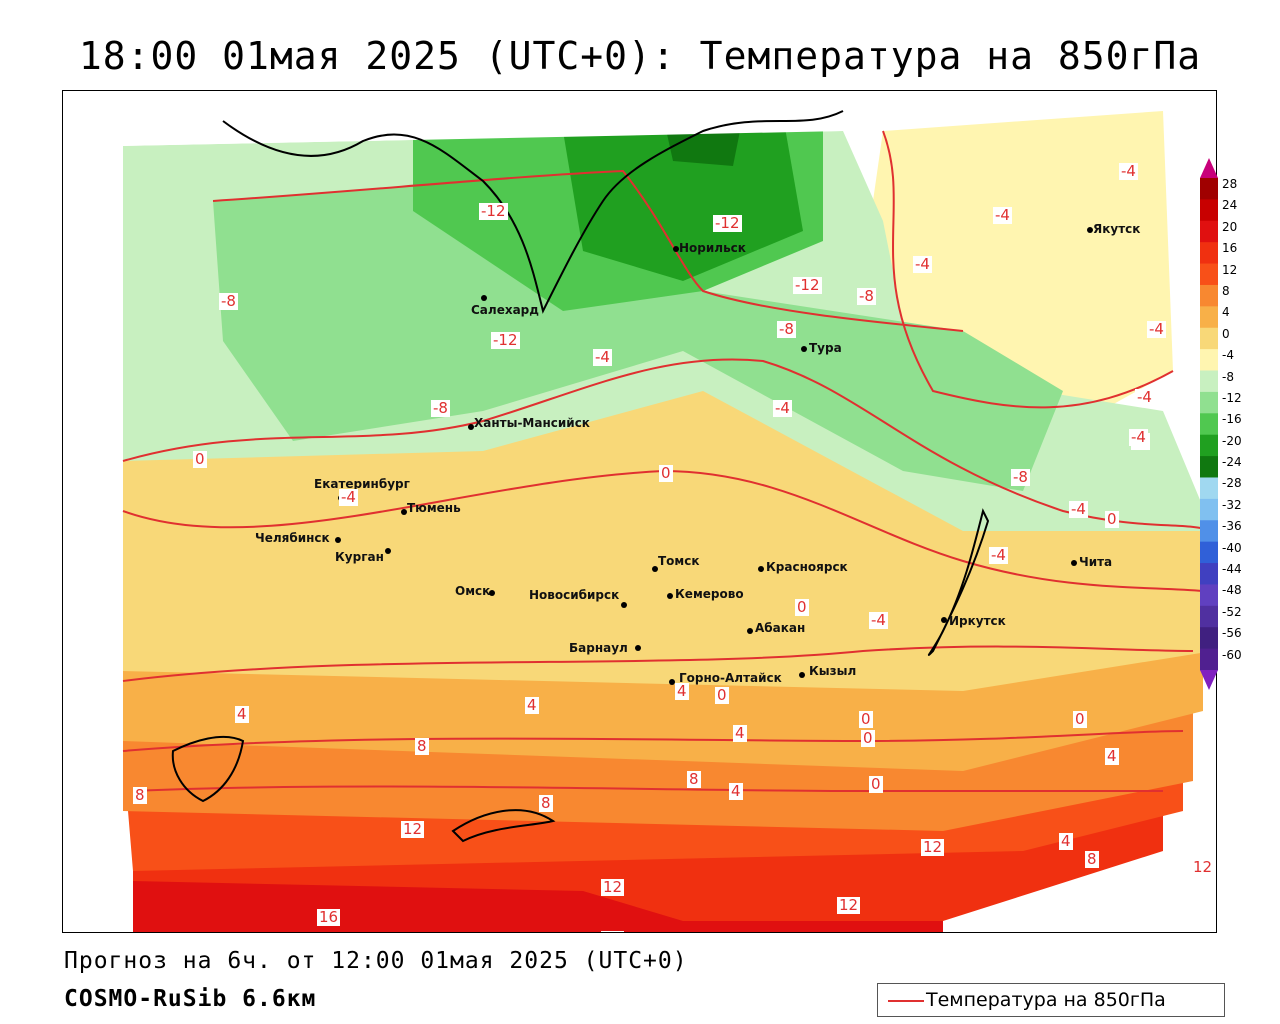  What do you see at coordinates (1091, 562) in the screenshot?
I see `city-chita: Чита` at bounding box center [1091, 562].